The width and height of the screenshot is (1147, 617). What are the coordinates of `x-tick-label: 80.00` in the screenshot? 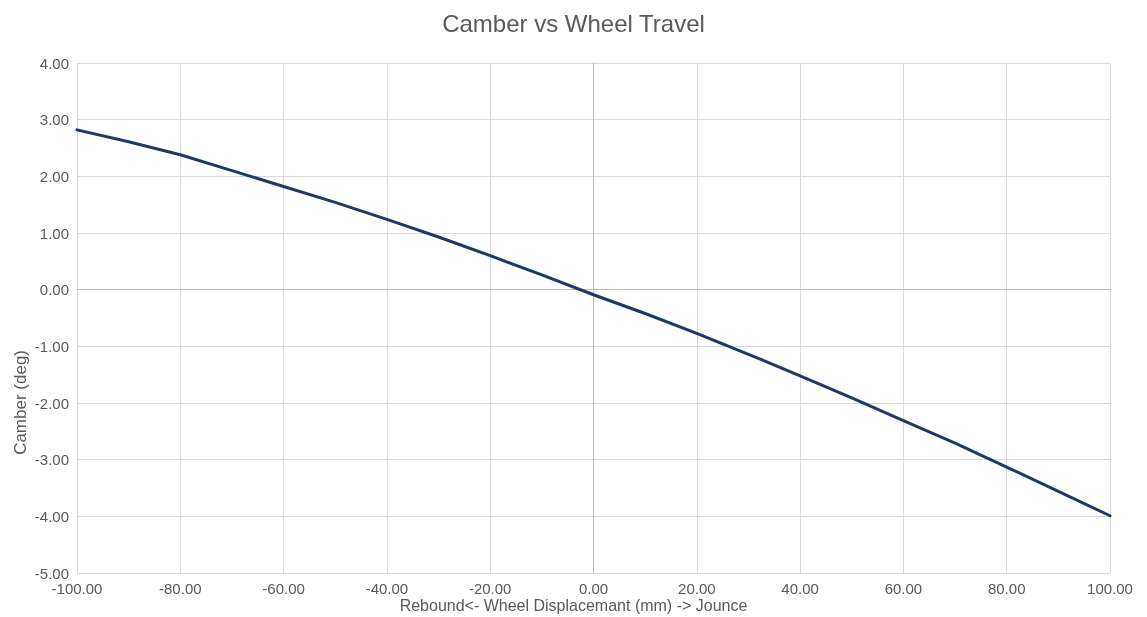 It's located at (1006, 588).